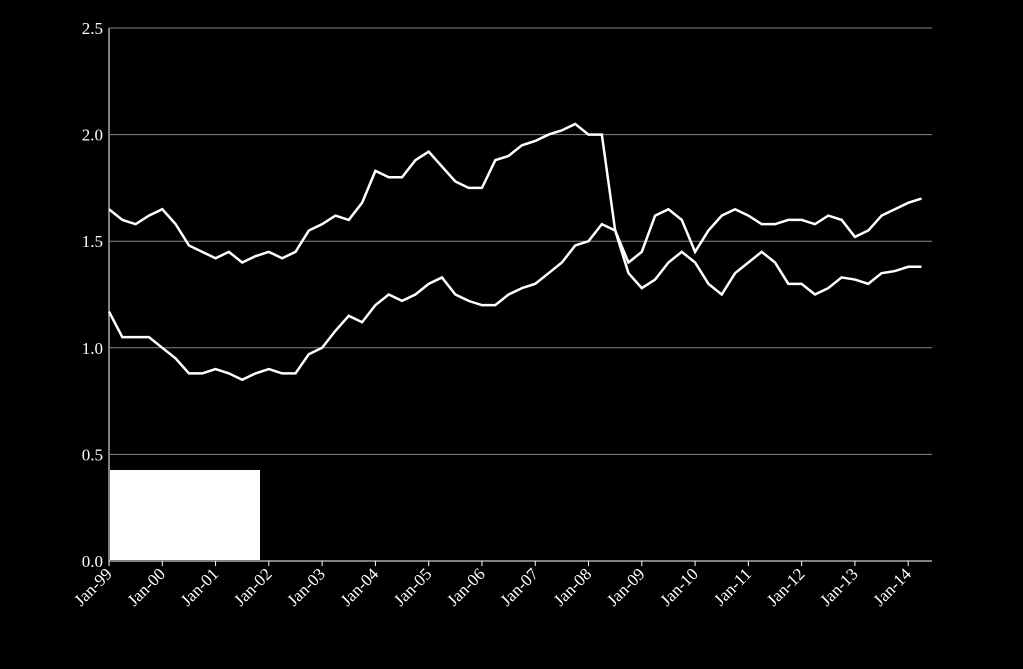 This screenshot has width=1023, height=669. What do you see at coordinates (92, 586) in the screenshot?
I see `x-tick-label: Jan-99` at bounding box center [92, 586].